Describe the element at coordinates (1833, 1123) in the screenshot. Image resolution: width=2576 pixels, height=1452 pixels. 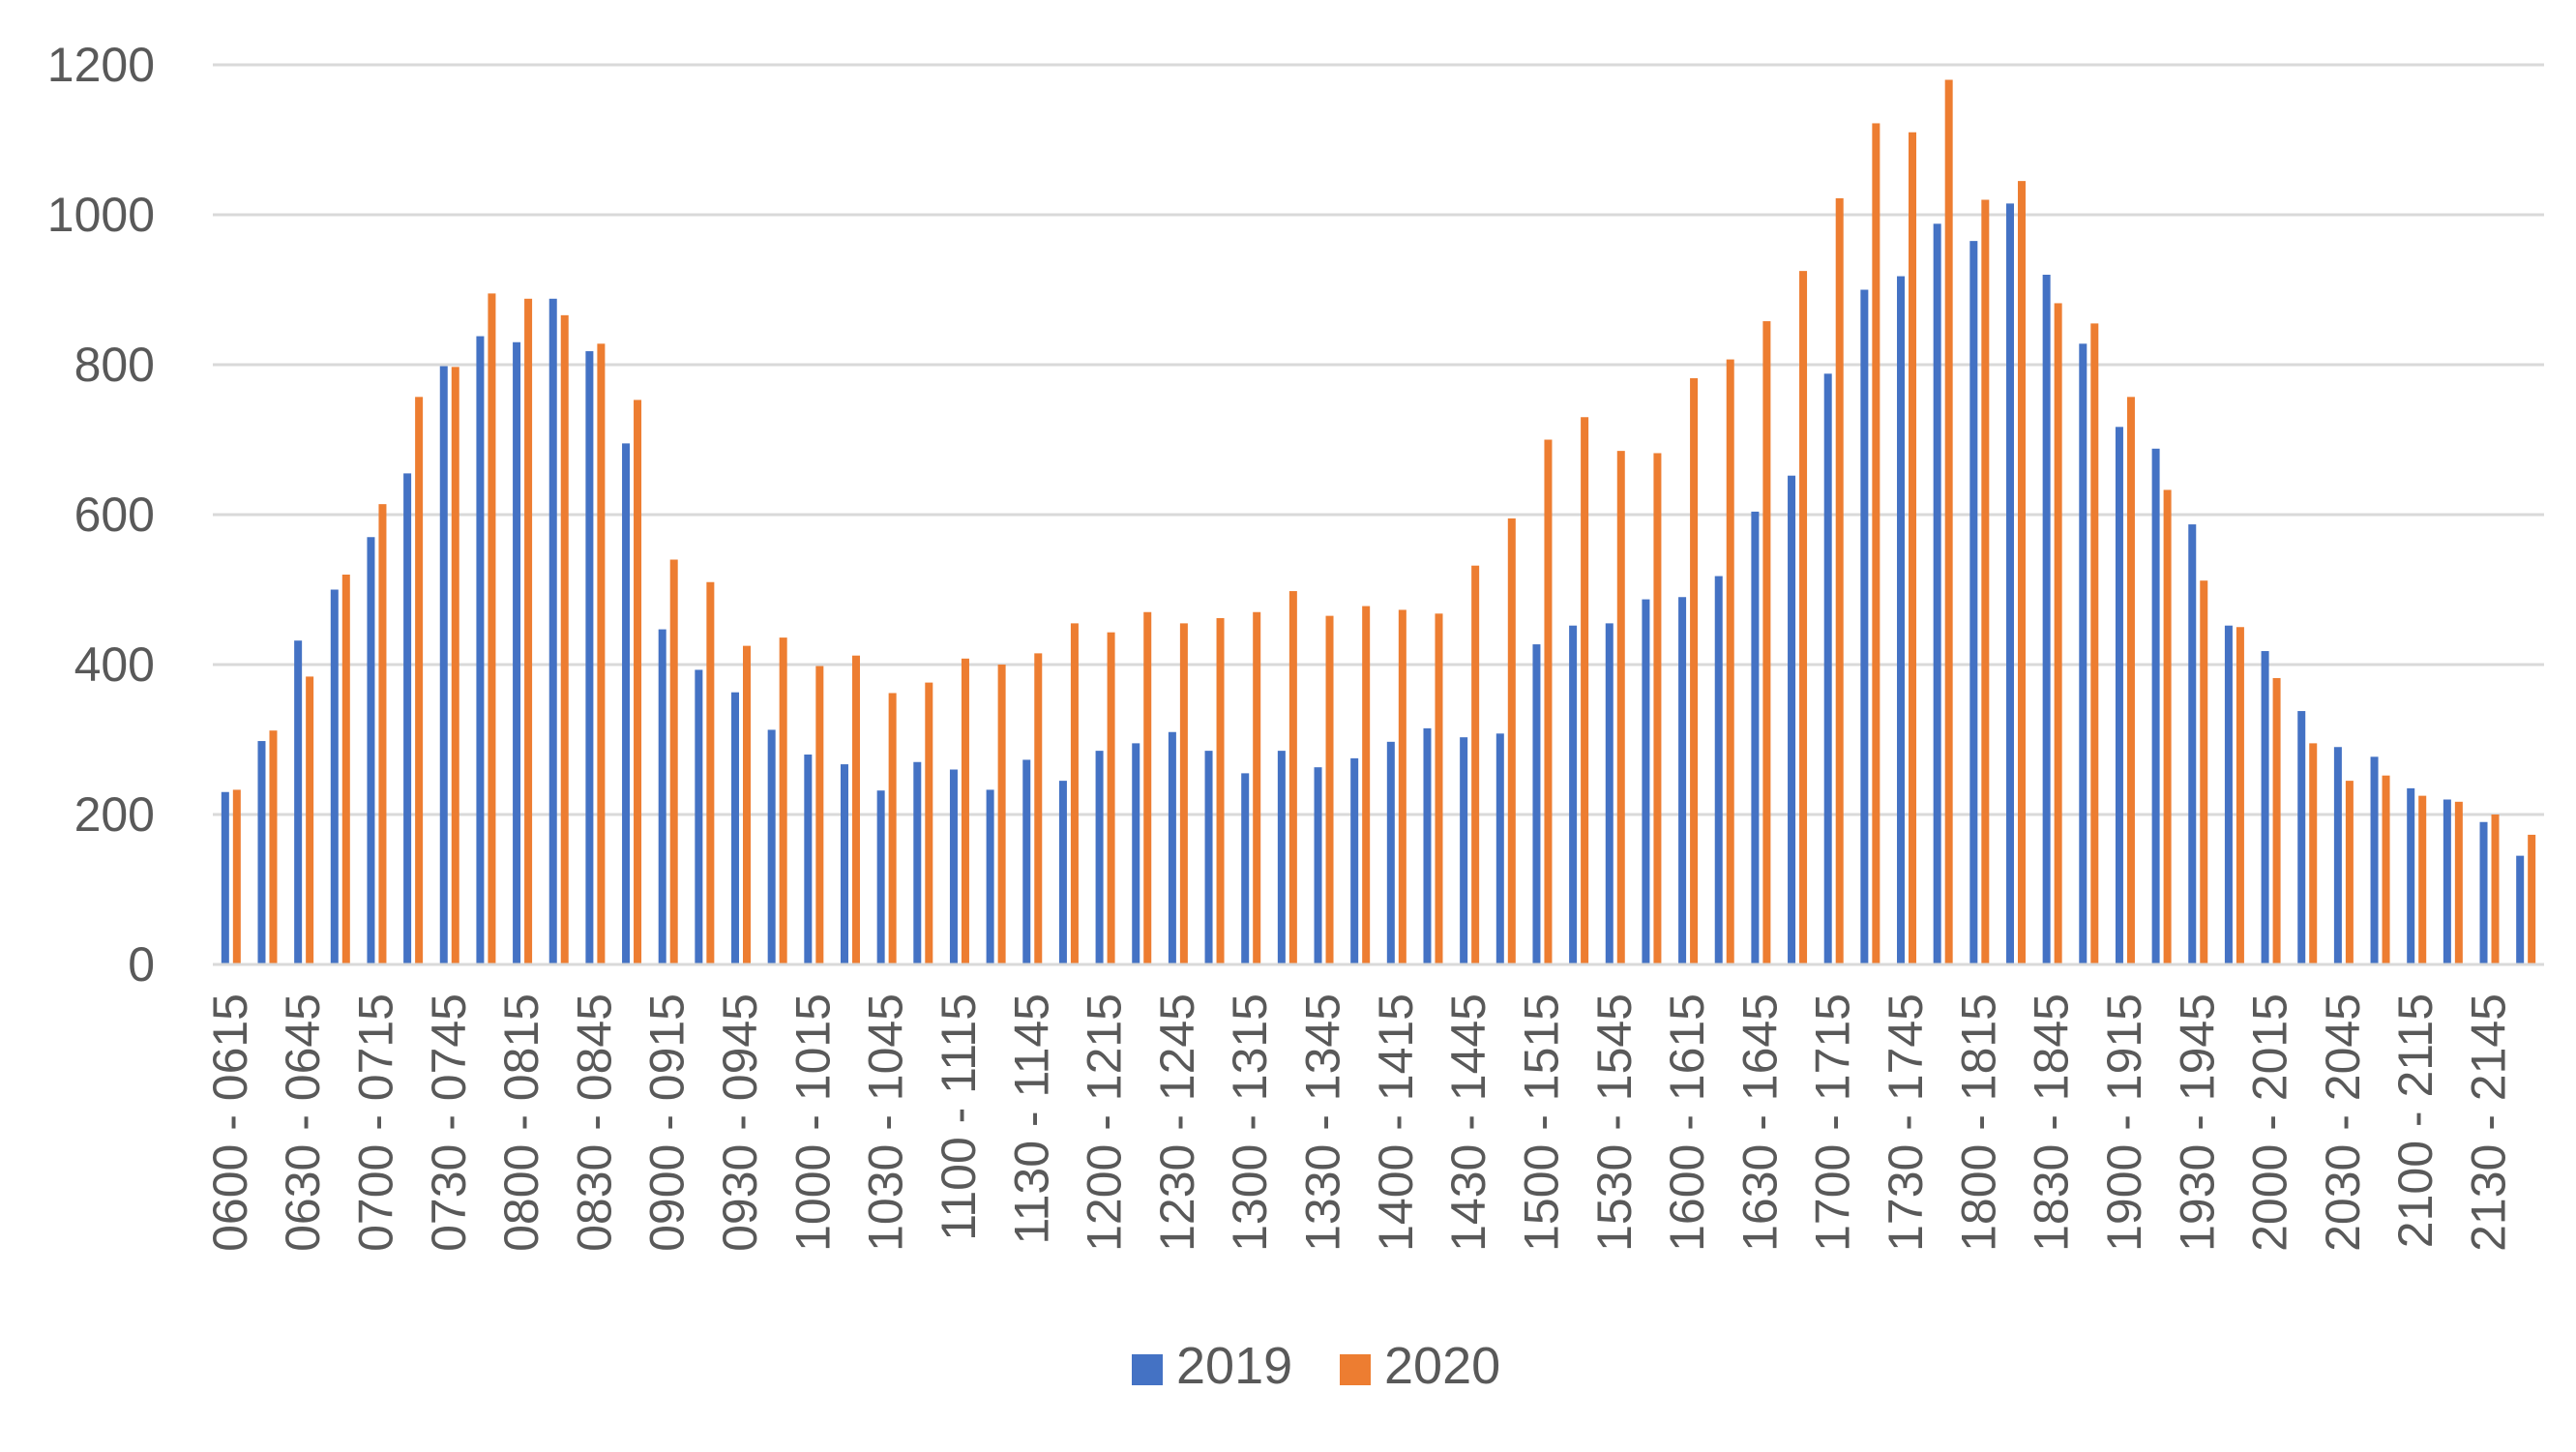
I see `x-tick-label: 1700 - 1715` at that location.